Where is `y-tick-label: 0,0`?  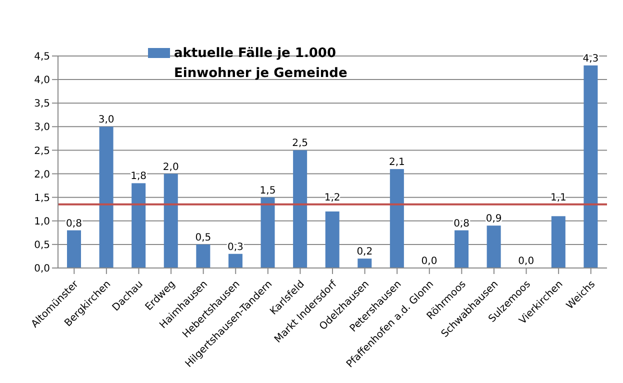
y-tick-label: 0,0 is located at coordinates (42, 269).